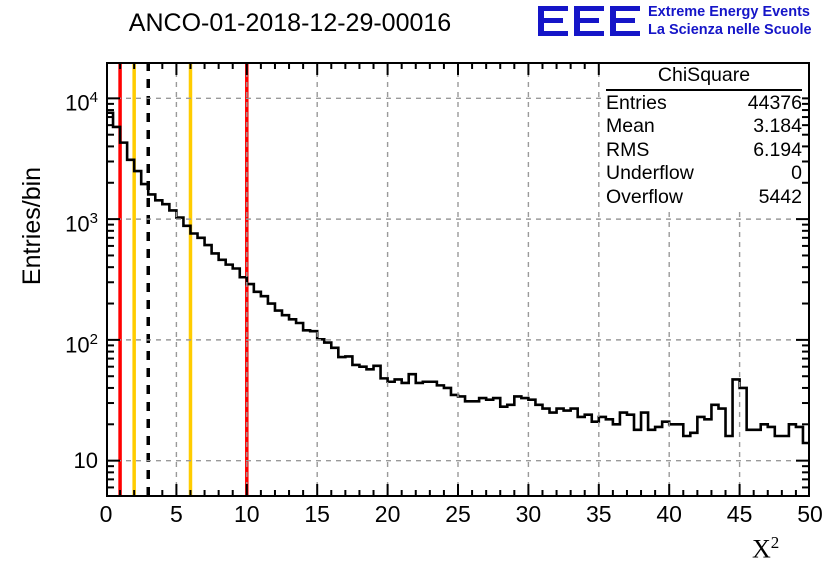  What do you see at coordinates (704, 127) in the screenshot?
I see `stats-row: Mean 3.184` at bounding box center [704, 127].